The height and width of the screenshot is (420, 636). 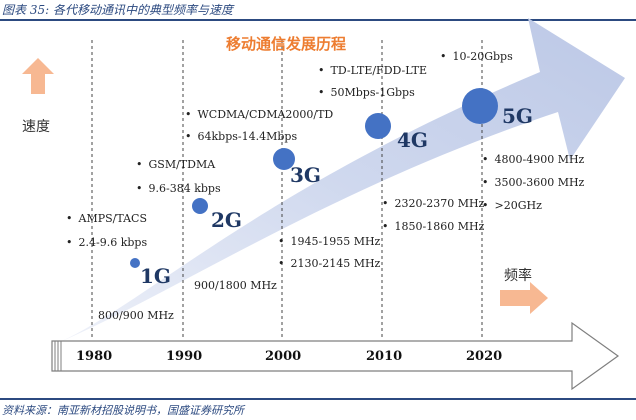 I want to click on figure-source: 资料来源：南亚新材招股说明书，国盛证券研究所, so click(x=123, y=410).